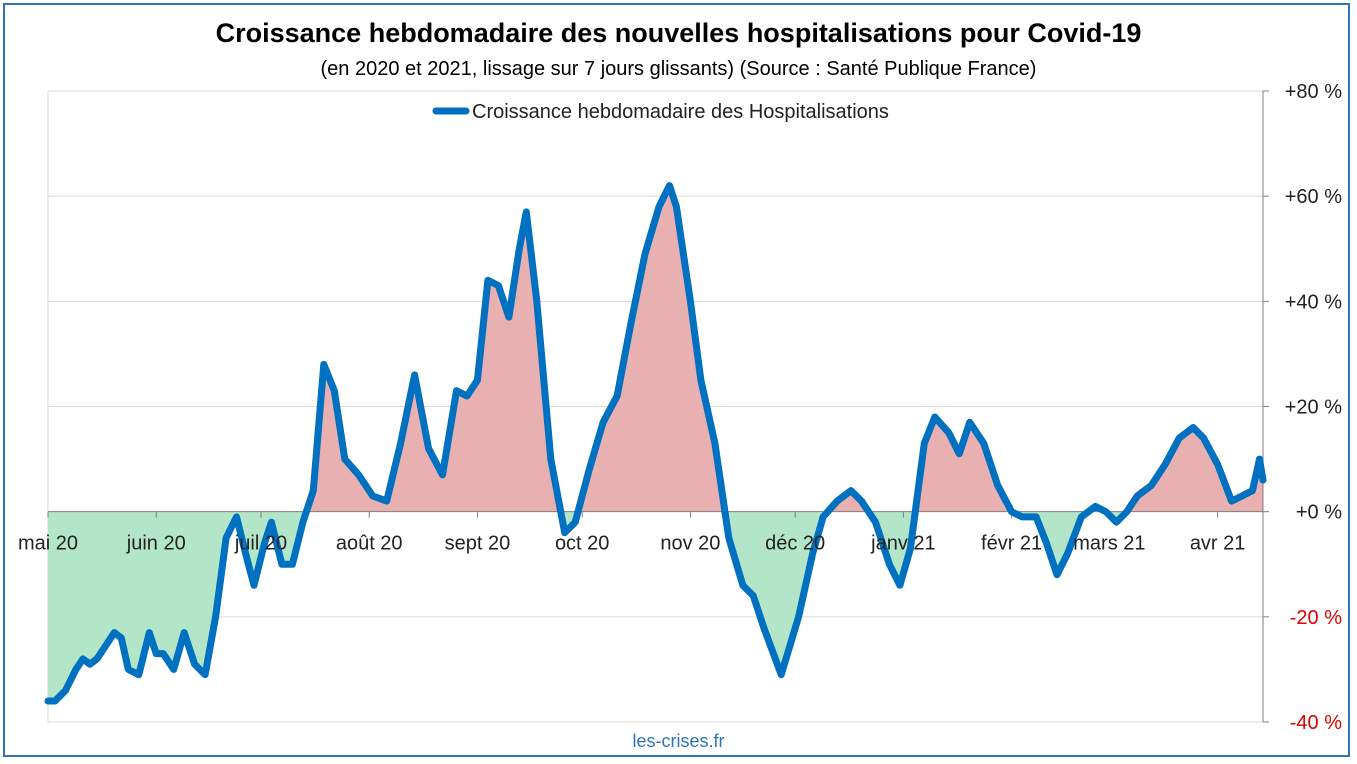  I want to click on x-tick-label: sept 20, so click(478, 544).